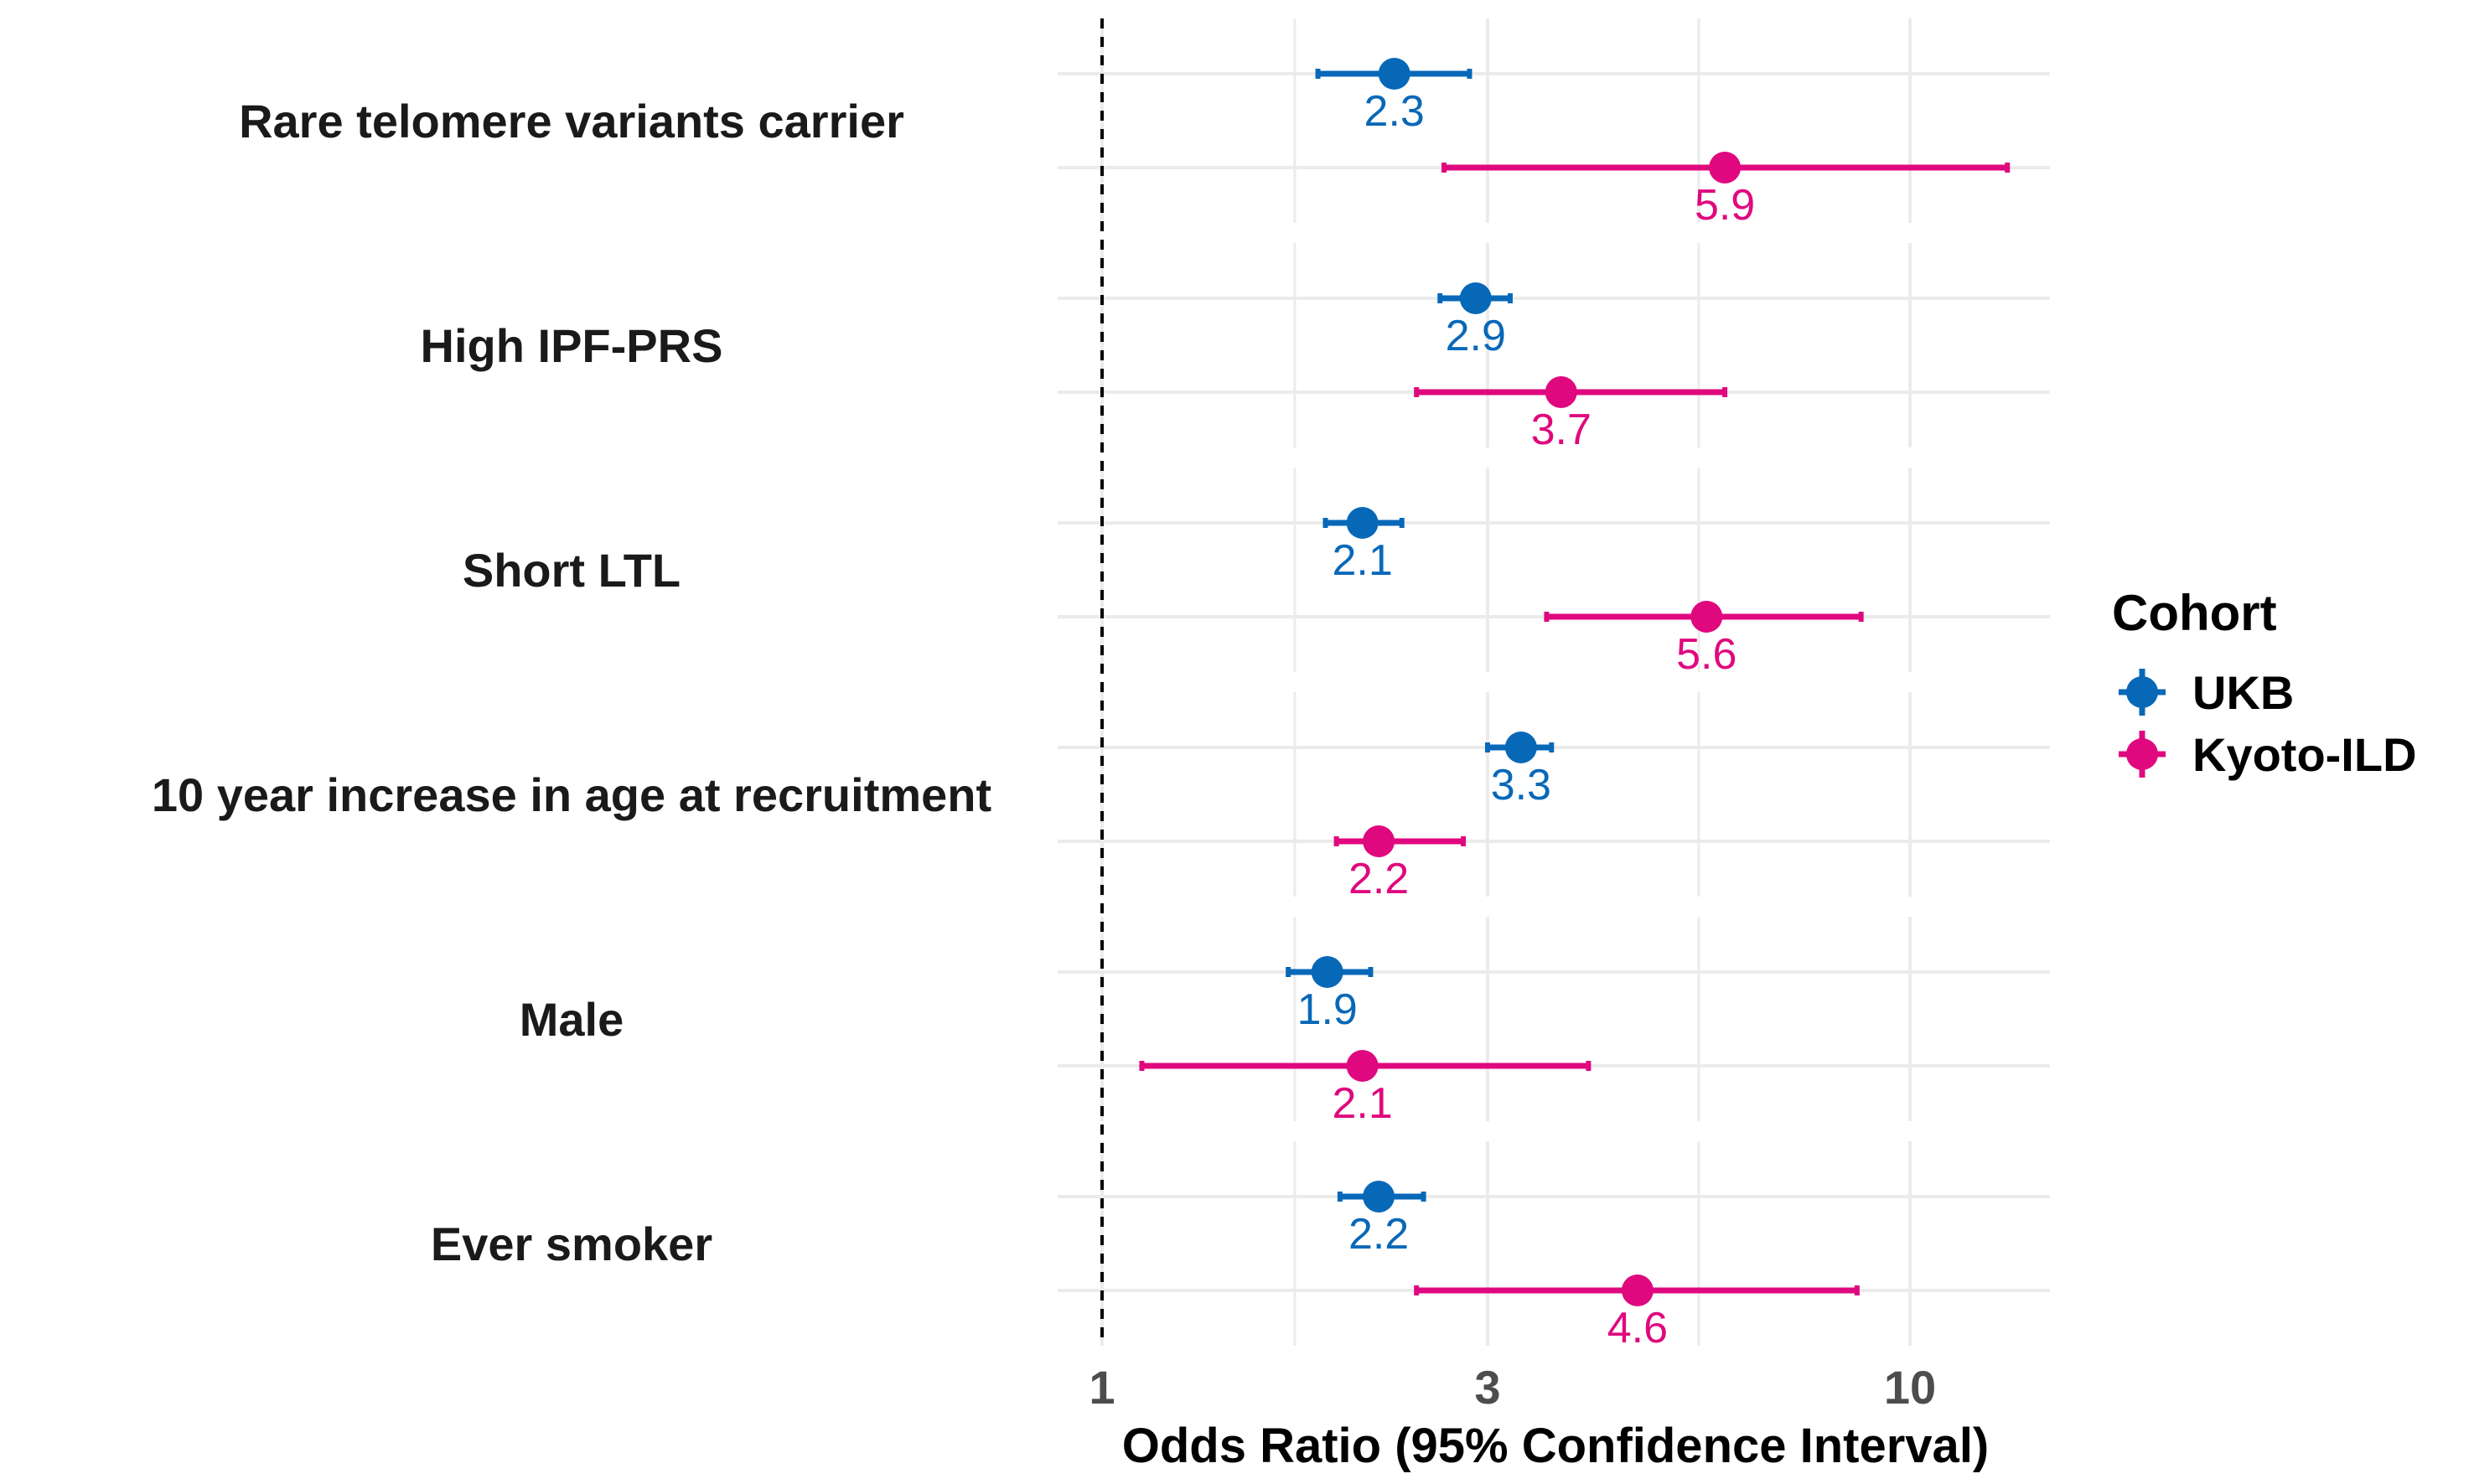 The image size is (2474, 1484). I want to click on category-label: Ever smoker, so click(571, 1244).